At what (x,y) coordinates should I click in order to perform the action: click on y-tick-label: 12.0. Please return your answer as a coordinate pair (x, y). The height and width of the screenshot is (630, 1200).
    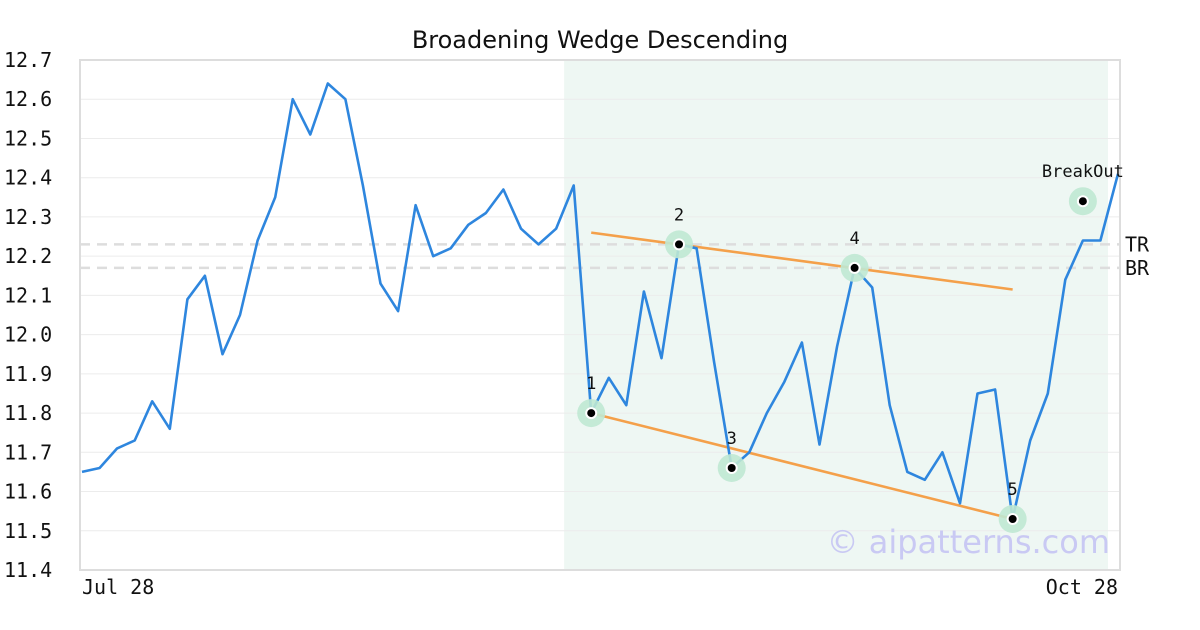
    Looking at the image, I should click on (28, 335).